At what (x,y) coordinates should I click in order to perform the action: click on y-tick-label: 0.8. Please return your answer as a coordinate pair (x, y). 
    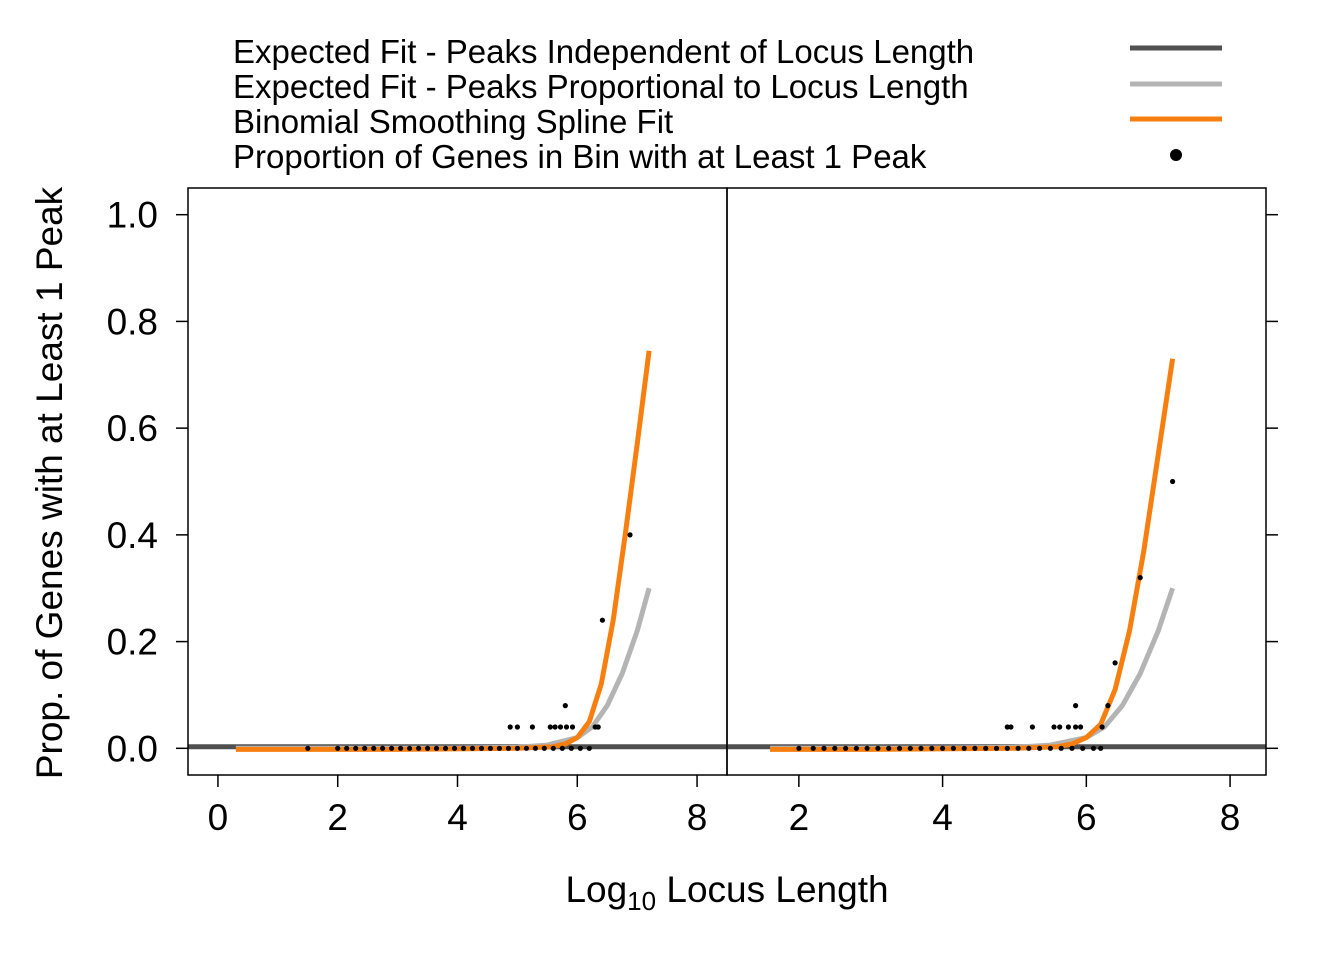
    Looking at the image, I should click on (132, 321).